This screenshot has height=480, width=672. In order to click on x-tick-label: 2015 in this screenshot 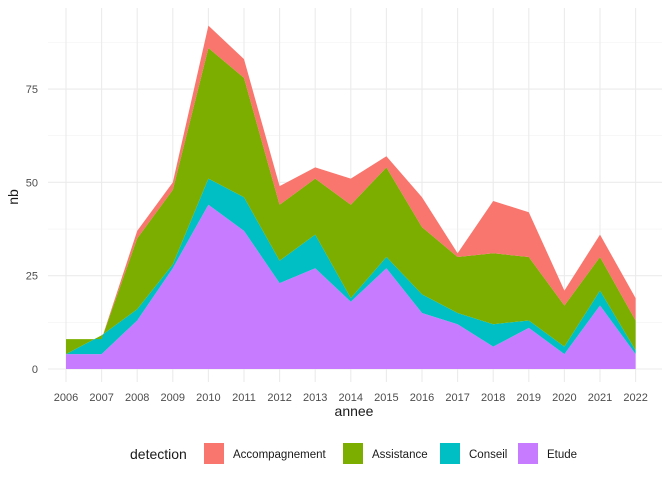, I will do `click(386, 398)`.